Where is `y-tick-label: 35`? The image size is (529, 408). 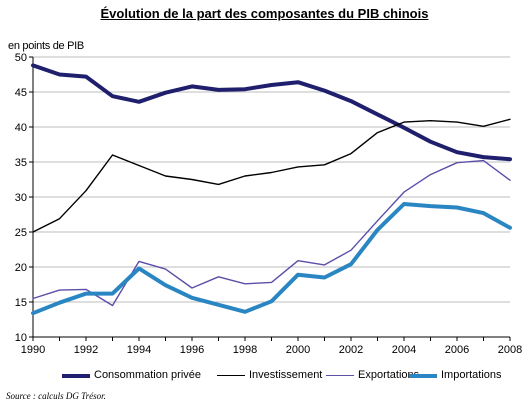
y-tick-label: 35 is located at coordinates (21, 163).